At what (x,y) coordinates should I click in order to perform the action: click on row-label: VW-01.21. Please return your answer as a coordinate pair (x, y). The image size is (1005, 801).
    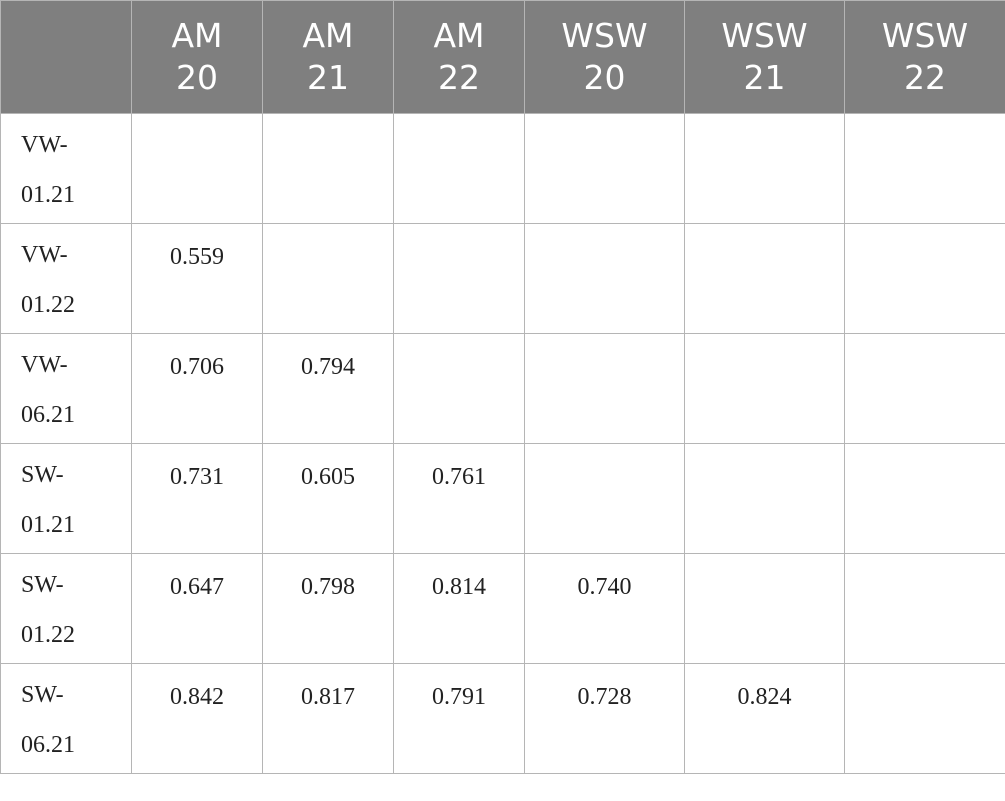
    Looking at the image, I should click on (48, 170).